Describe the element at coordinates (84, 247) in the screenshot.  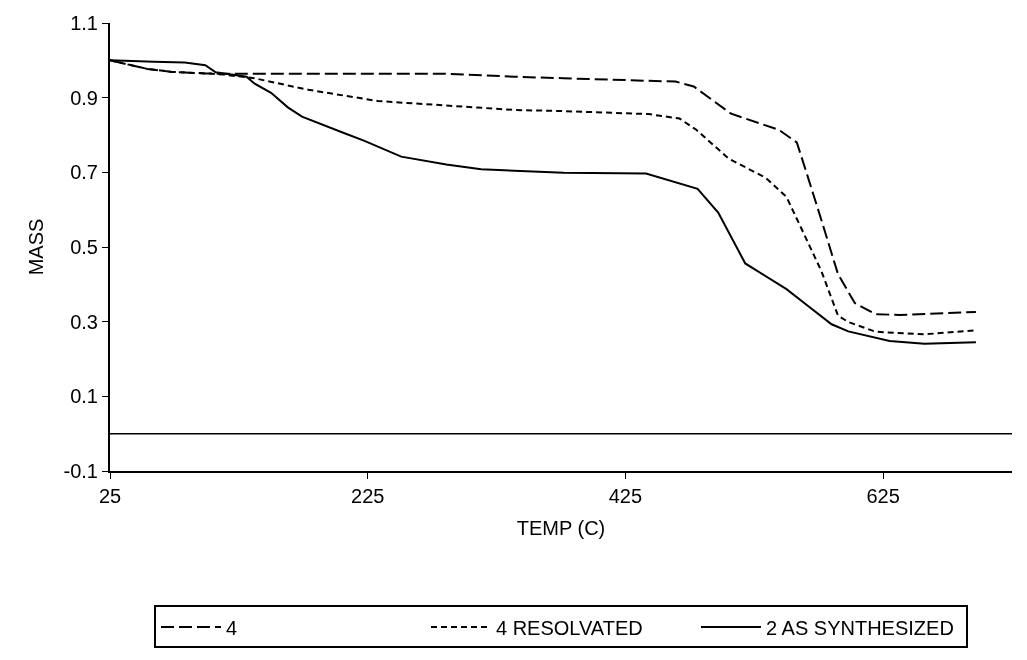
I see `y-tick-label: 0.5` at that location.